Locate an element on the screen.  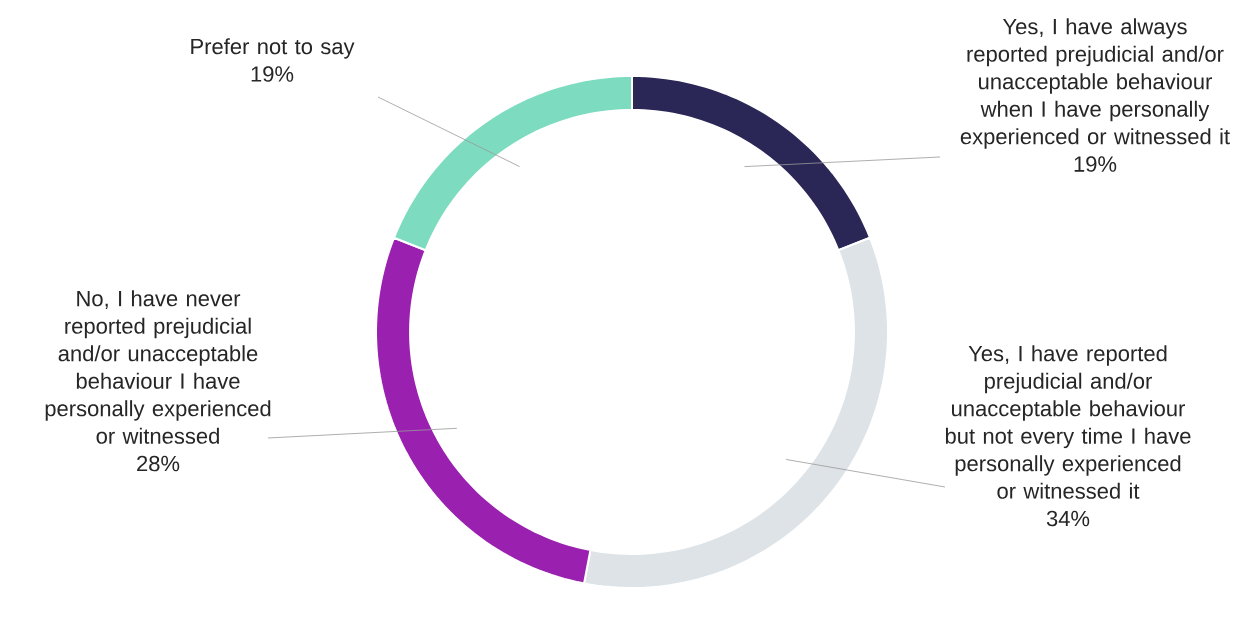
slice-label: Yes, I have reported prejudicial and/or unacceptable behaviour but not every time I have personally experienced or witnessed it is located at coordinates (1068, 422).